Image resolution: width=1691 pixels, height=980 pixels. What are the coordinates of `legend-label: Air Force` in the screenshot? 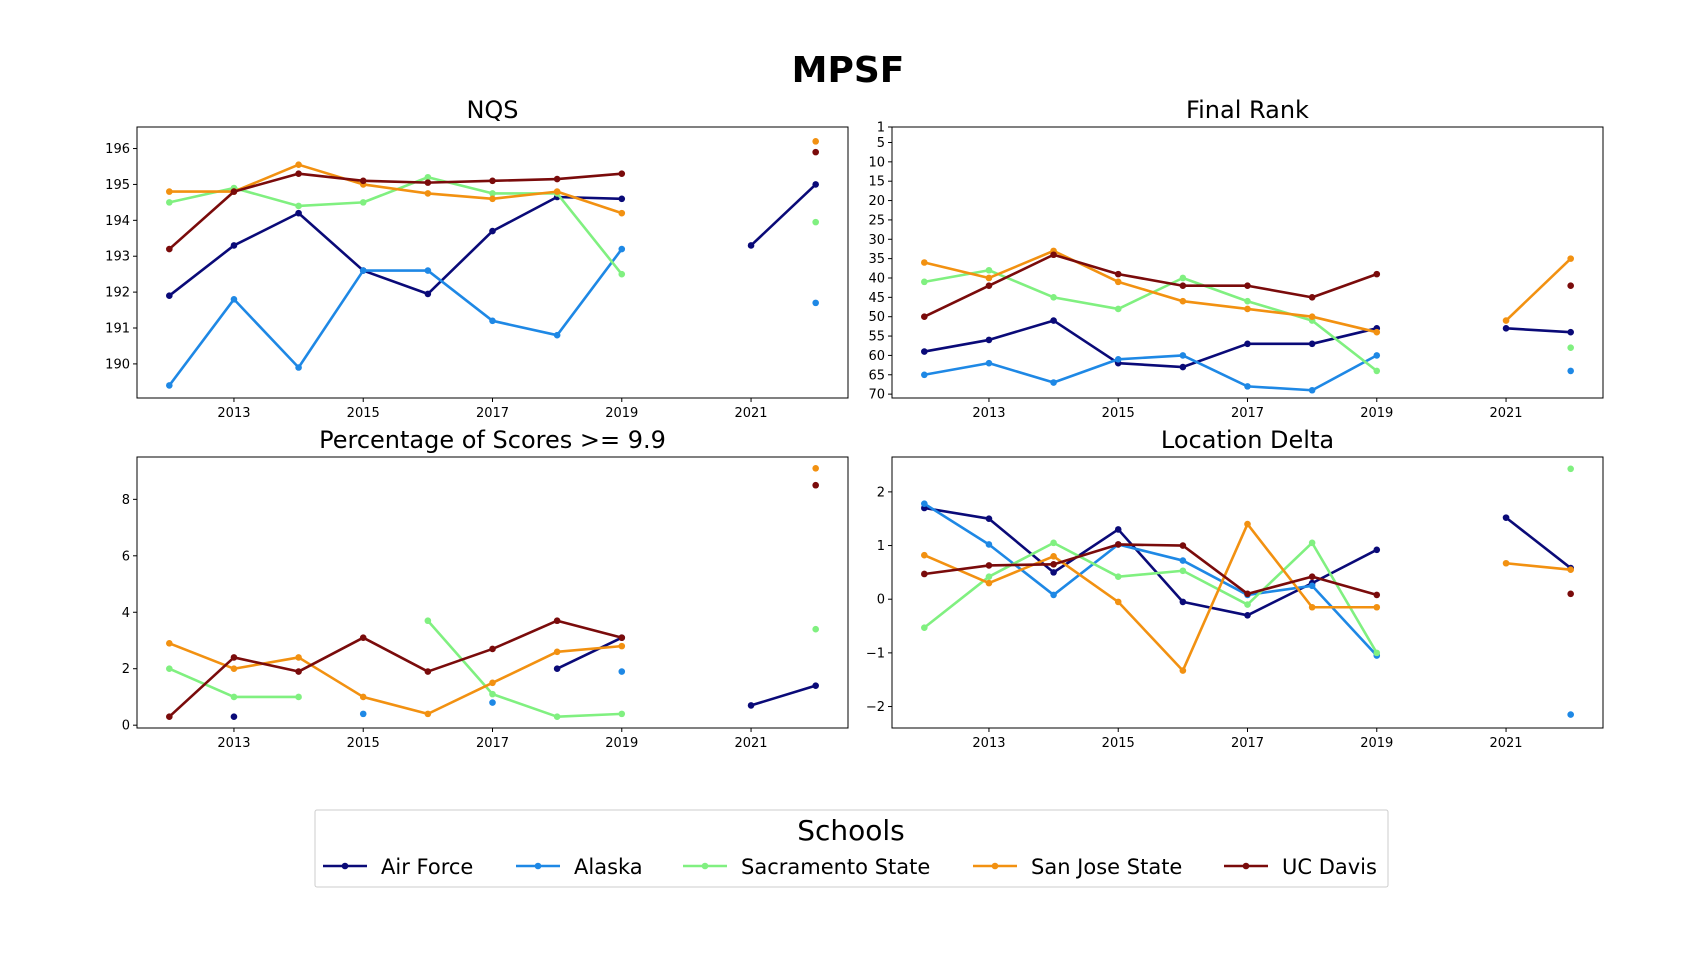 It's located at (427, 867).